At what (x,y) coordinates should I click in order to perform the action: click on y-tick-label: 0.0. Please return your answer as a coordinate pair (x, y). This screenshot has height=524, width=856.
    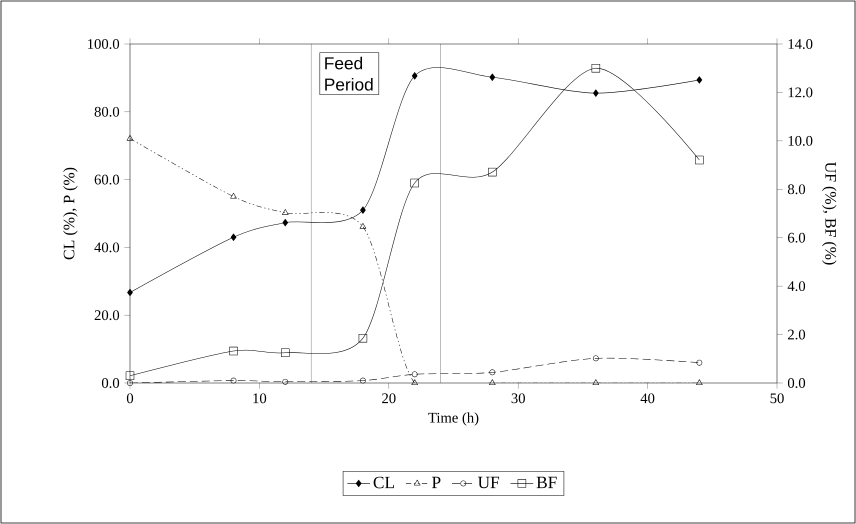
    Looking at the image, I should click on (111, 383).